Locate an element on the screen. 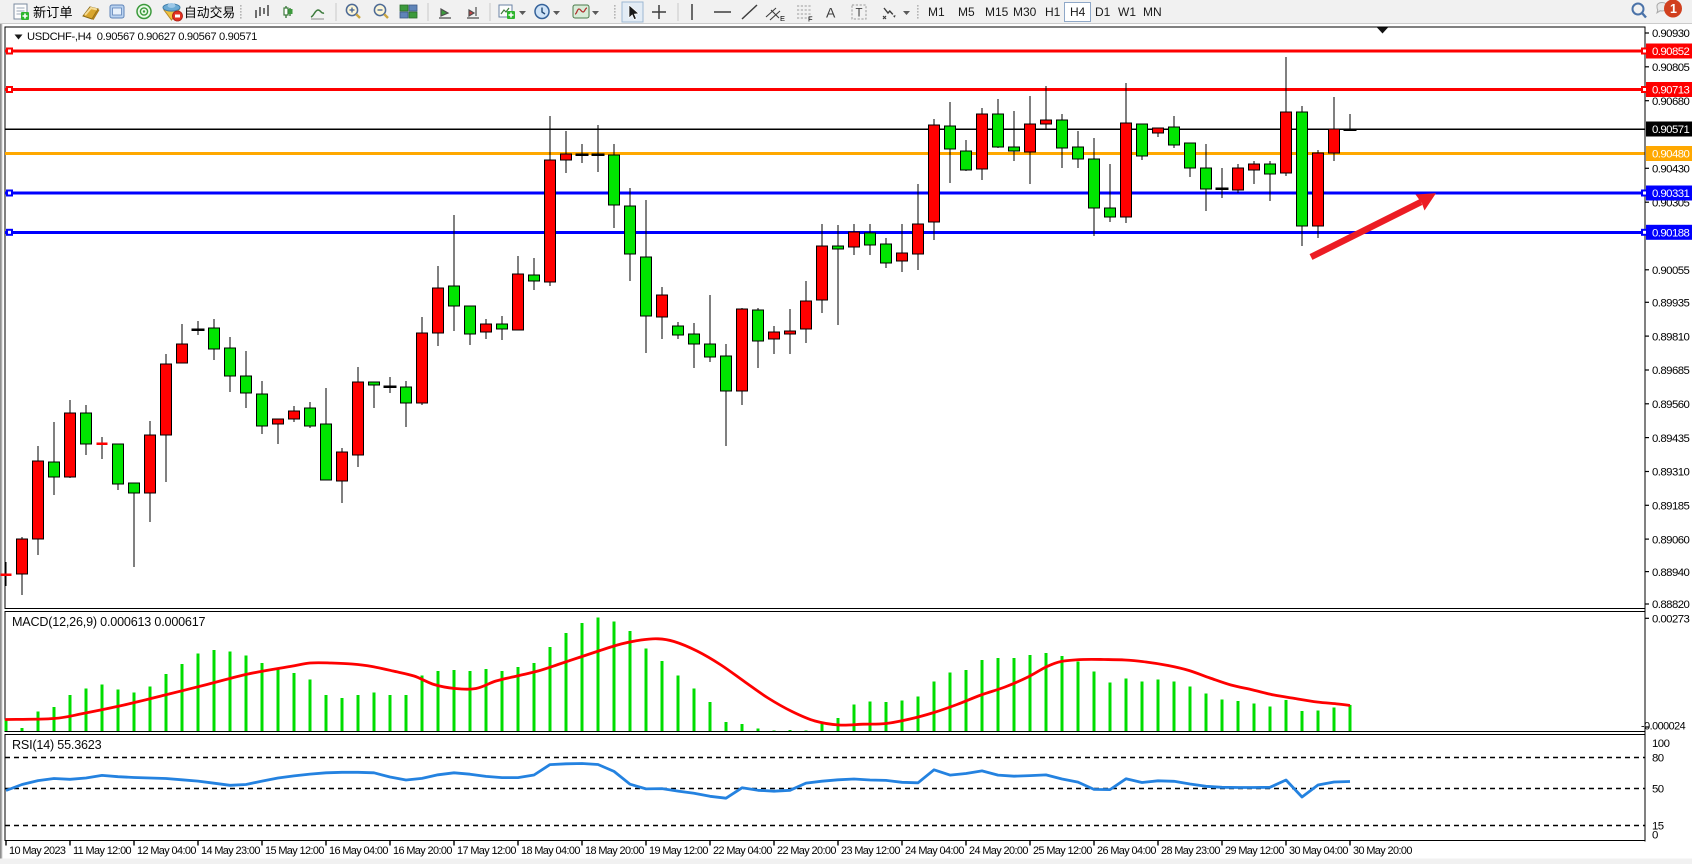  svg-text: 自动交易 is located at coordinates (209, 12).